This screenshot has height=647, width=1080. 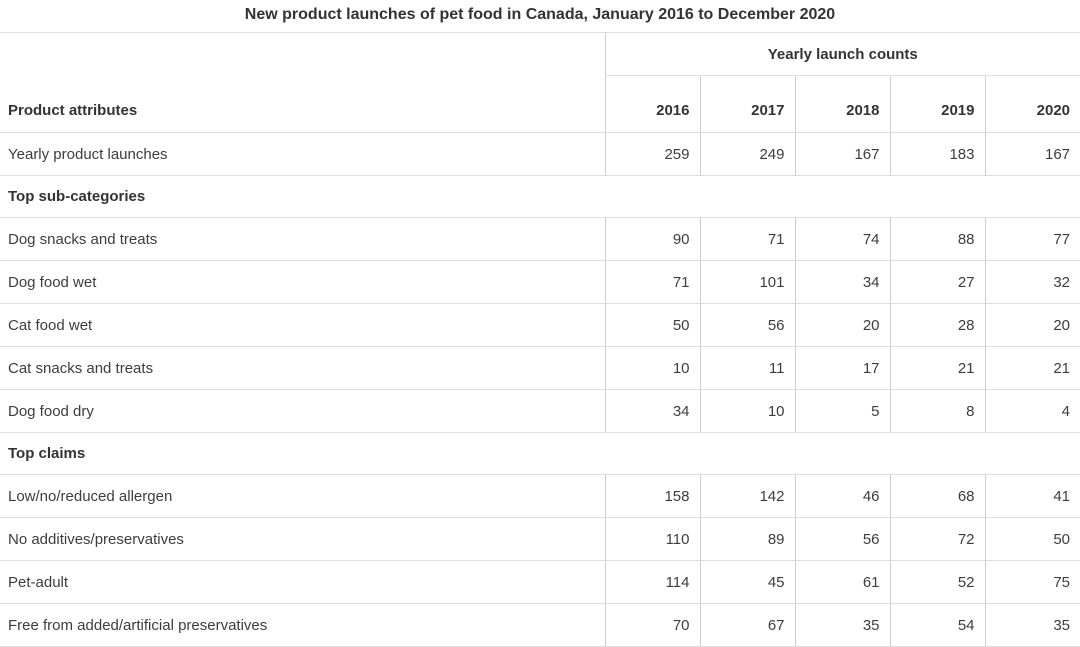 What do you see at coordinates (302, 325) in the screenshot?
I see `row-label-cell: Cat food wet` at bounding box center [302, 325].